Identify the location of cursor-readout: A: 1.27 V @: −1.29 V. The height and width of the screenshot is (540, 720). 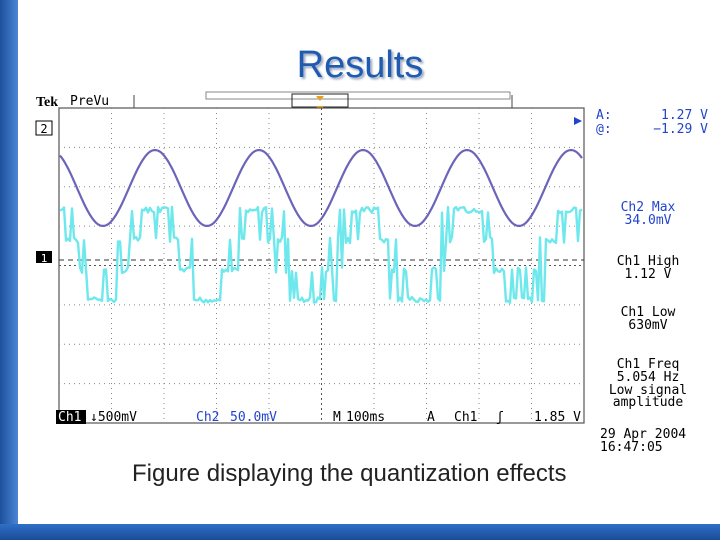
(652, 122).